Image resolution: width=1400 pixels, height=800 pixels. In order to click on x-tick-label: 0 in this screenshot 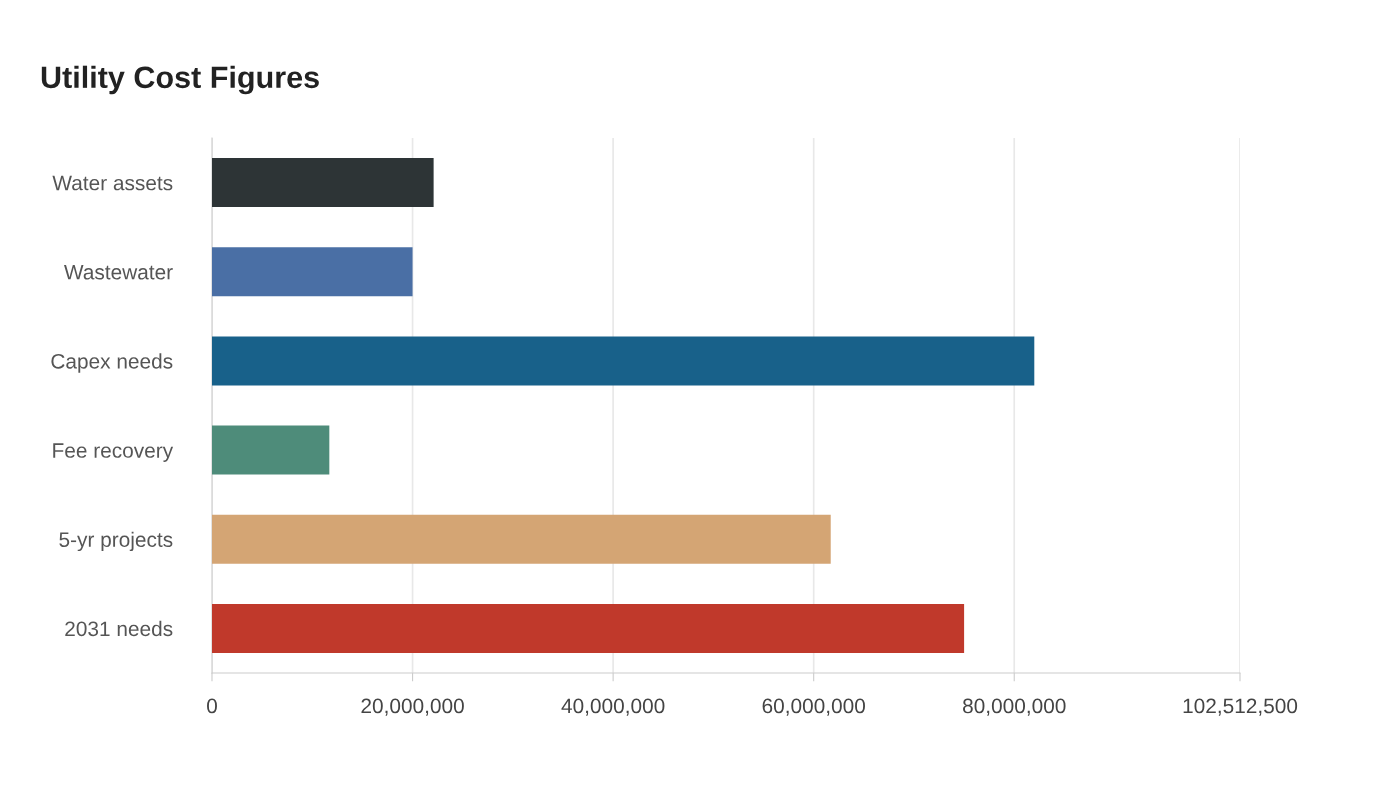, I will do `click(212, 706)`.